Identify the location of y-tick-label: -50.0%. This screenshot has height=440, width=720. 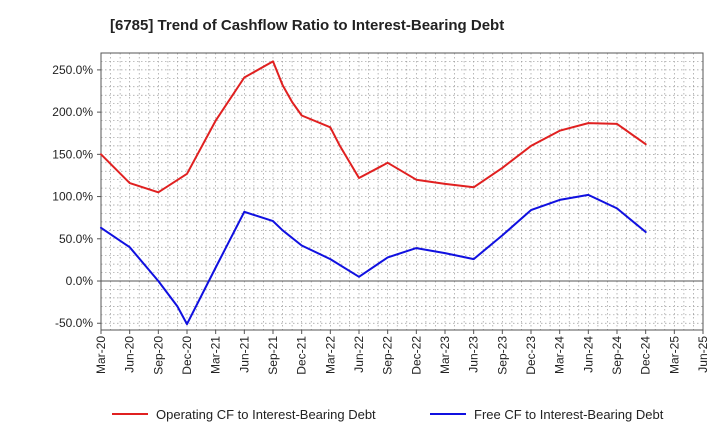
(74, 323).